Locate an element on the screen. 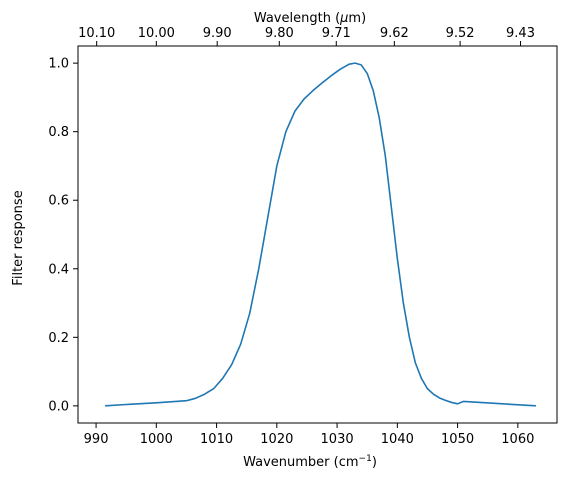 Image resolution: width=570 pixels, height=480 pixels. y-tick-label: 1.0 is located at coordinates (58, 64).